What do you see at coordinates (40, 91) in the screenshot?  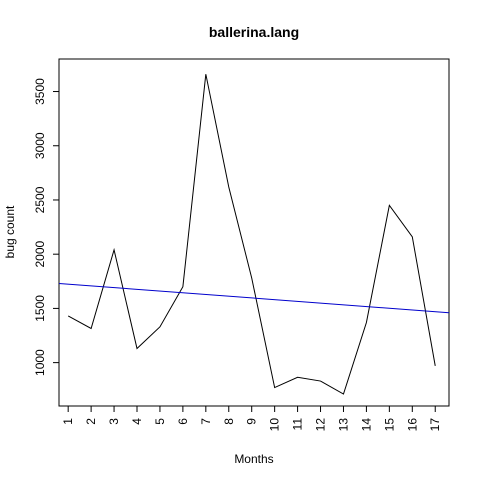 I see `y-tick-label: 3500` at bounding box center [40, 91].